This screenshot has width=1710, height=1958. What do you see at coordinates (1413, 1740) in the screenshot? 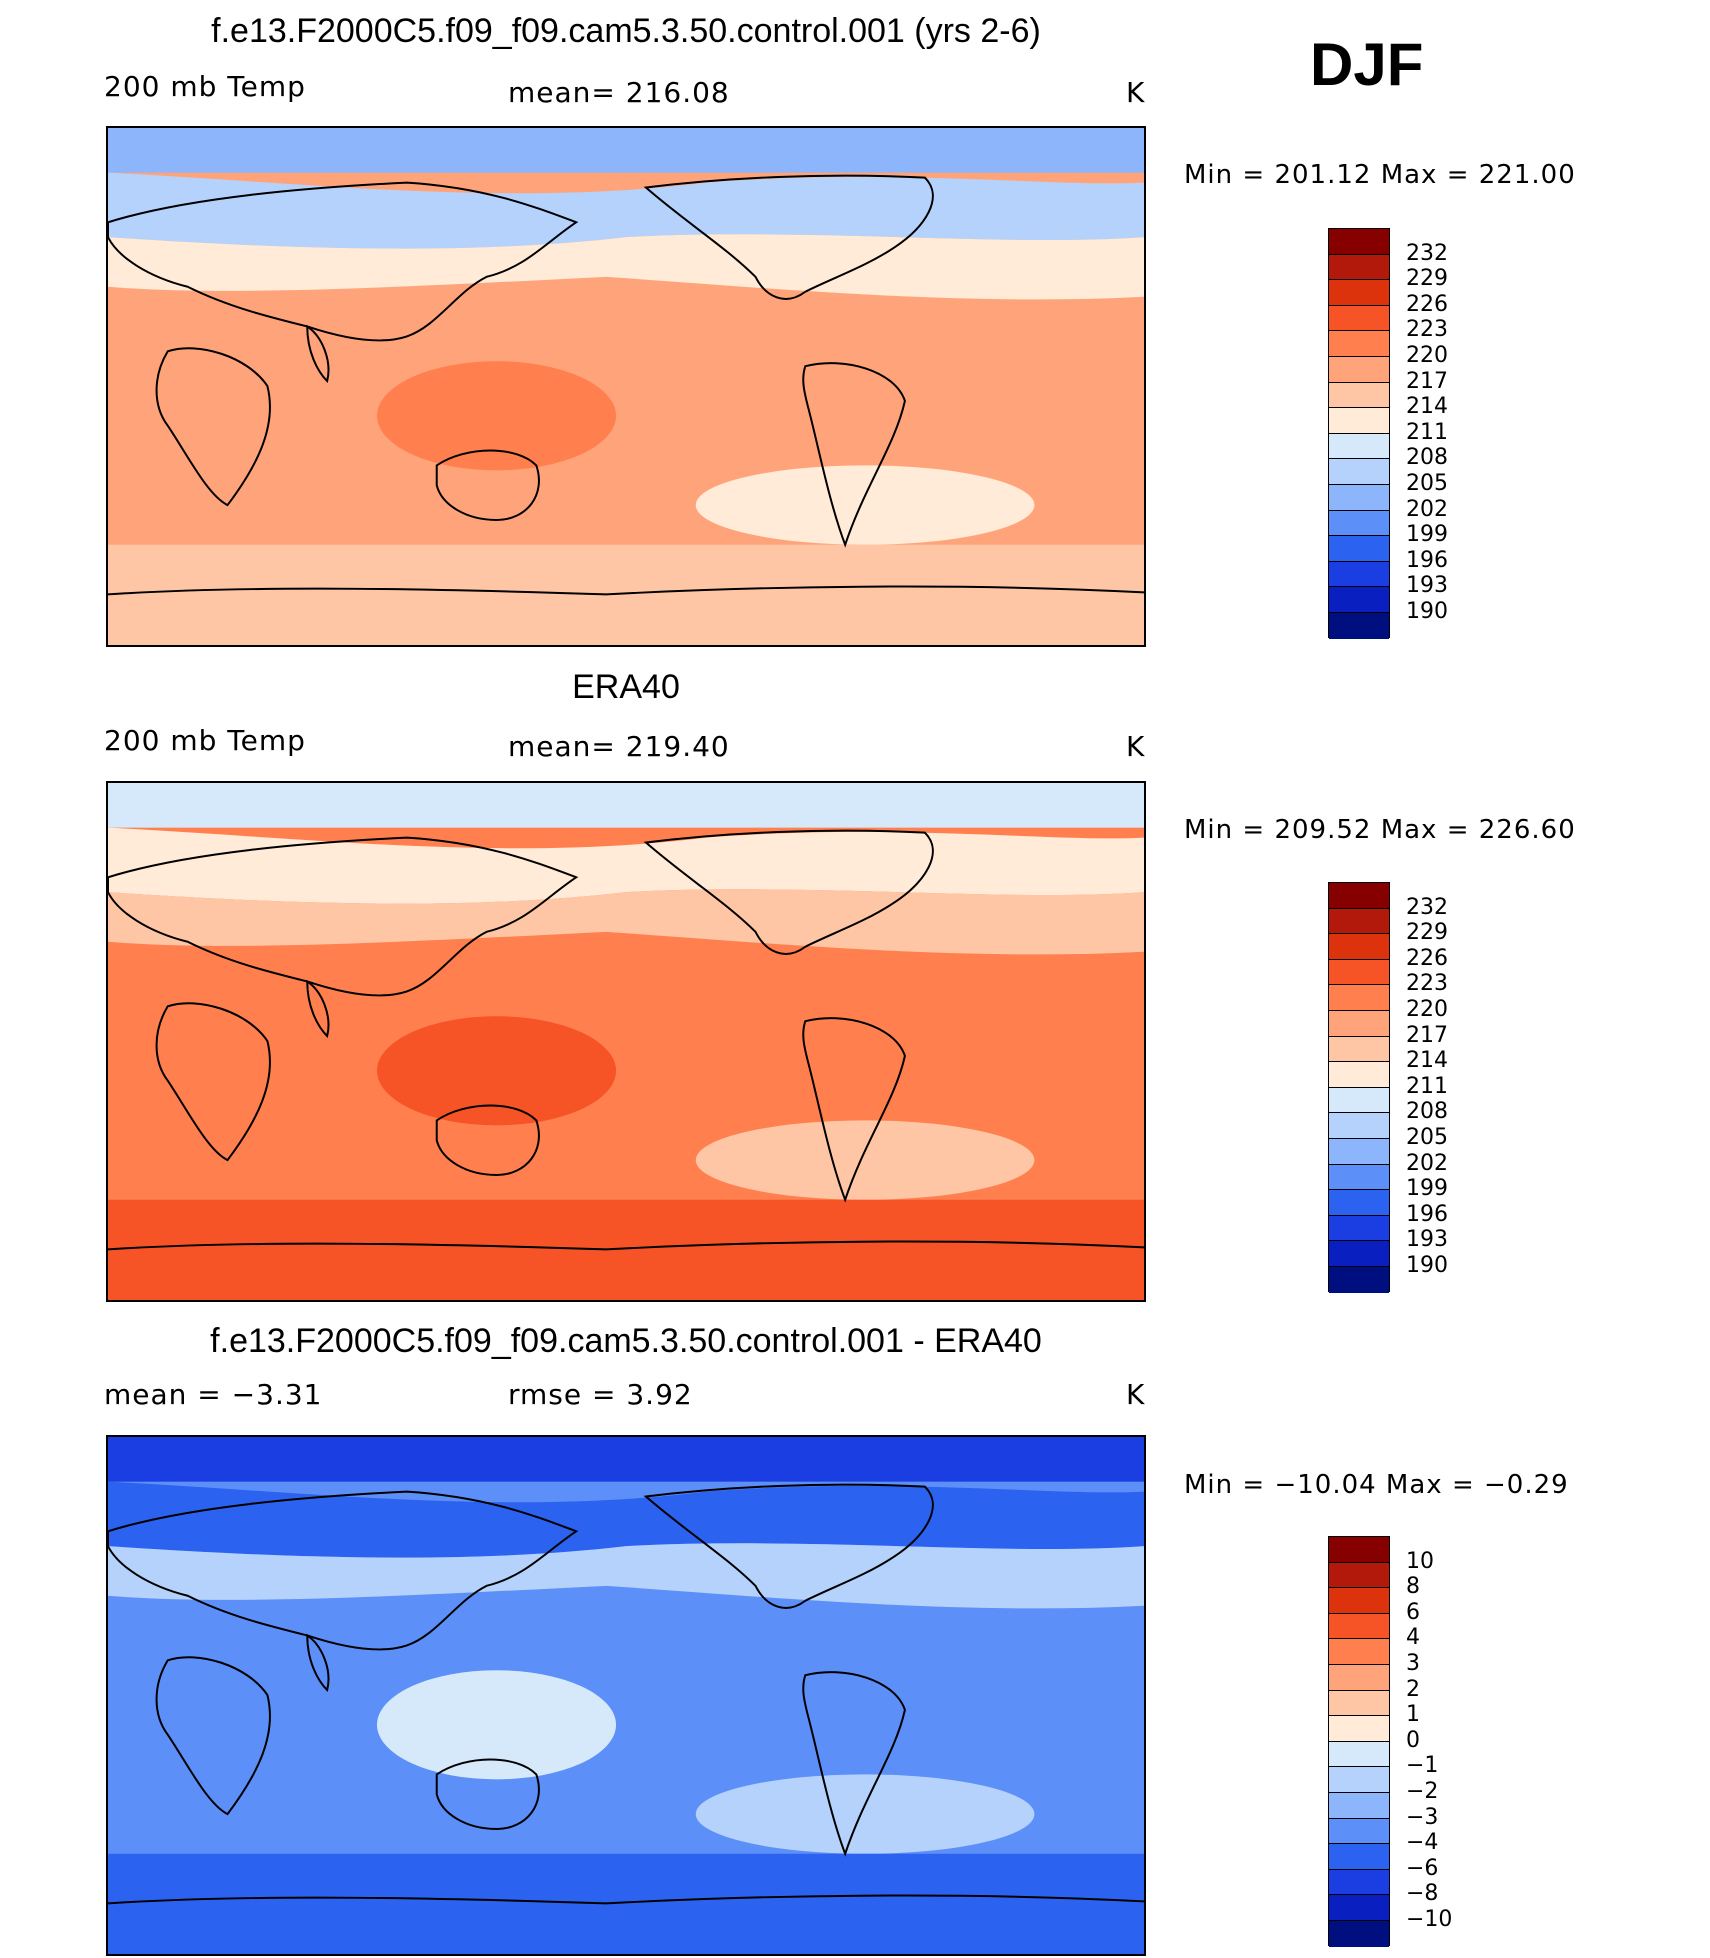
I see `colorbar-tick-label: 0` at bounding box center [1413, 1740].